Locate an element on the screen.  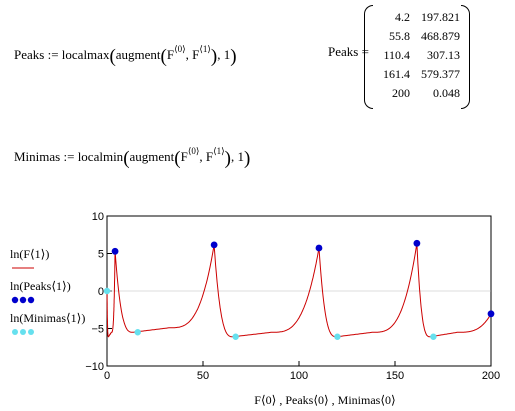
matrix-cell: 0.048 is located at coordinates (446, 93).